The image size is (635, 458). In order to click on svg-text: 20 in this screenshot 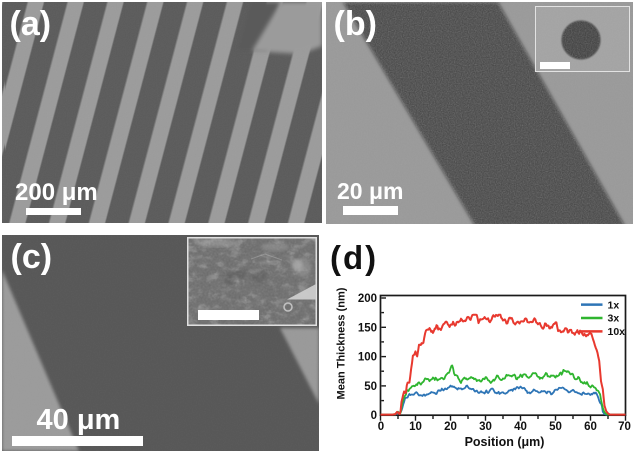, I will do `click(450, 427)`.